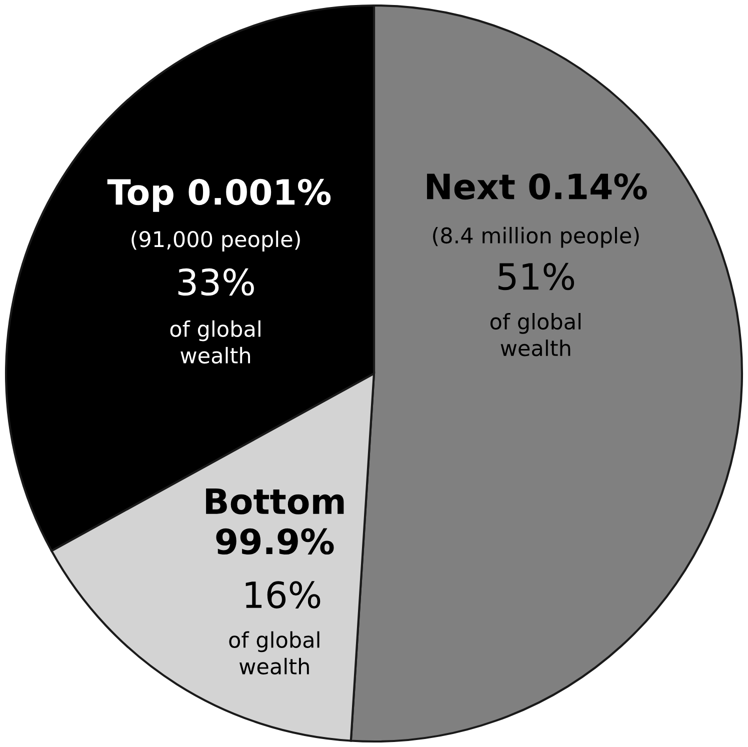 The width and height of the screenshot is (748, 747). What do you see at coordinates (536, 237) in the screenshot?
I see `text: (8.4 million people)` at bounding box center [536, 237].